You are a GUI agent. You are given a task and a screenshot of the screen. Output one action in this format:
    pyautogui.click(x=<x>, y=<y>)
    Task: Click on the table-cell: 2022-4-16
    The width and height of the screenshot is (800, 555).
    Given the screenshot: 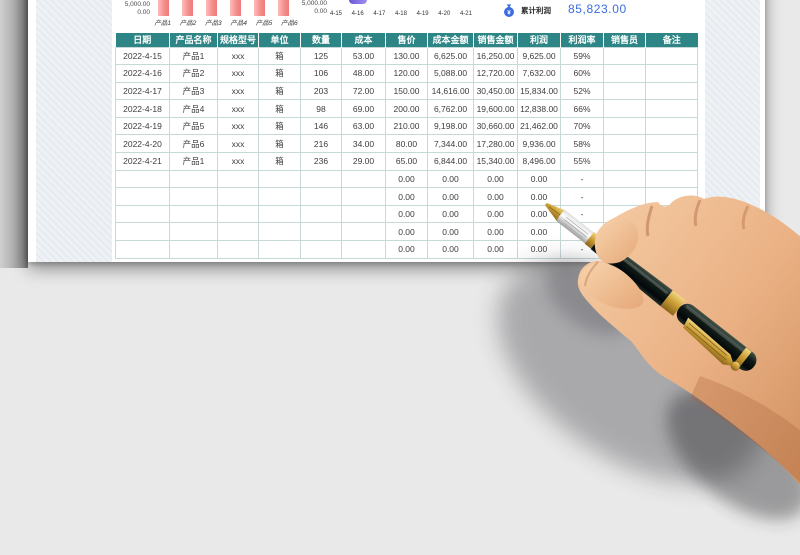 What is the action you would take?
    pyautogui.click(x=142, y=73)
    